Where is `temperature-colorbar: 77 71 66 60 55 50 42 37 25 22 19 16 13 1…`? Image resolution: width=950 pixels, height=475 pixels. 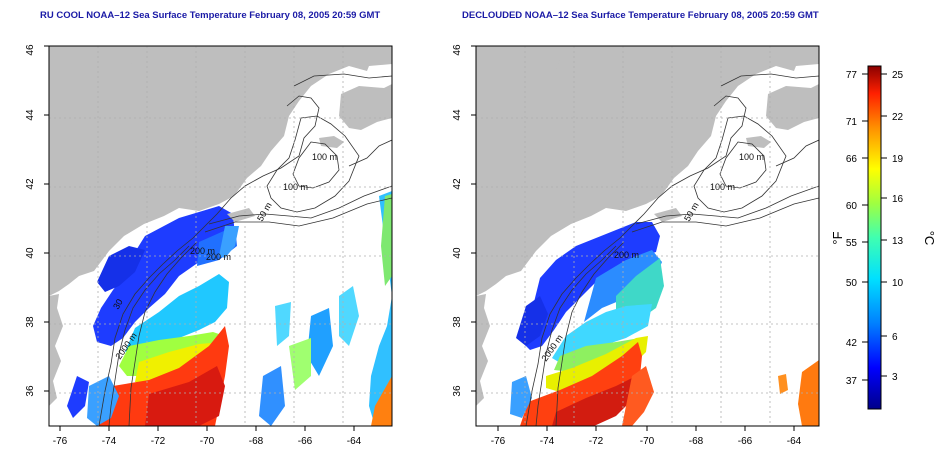
temperature-colorbar: 77 71 66 60 55 50 42 37 25 22 19 16 13 1… is located at coordinates (883, 237).